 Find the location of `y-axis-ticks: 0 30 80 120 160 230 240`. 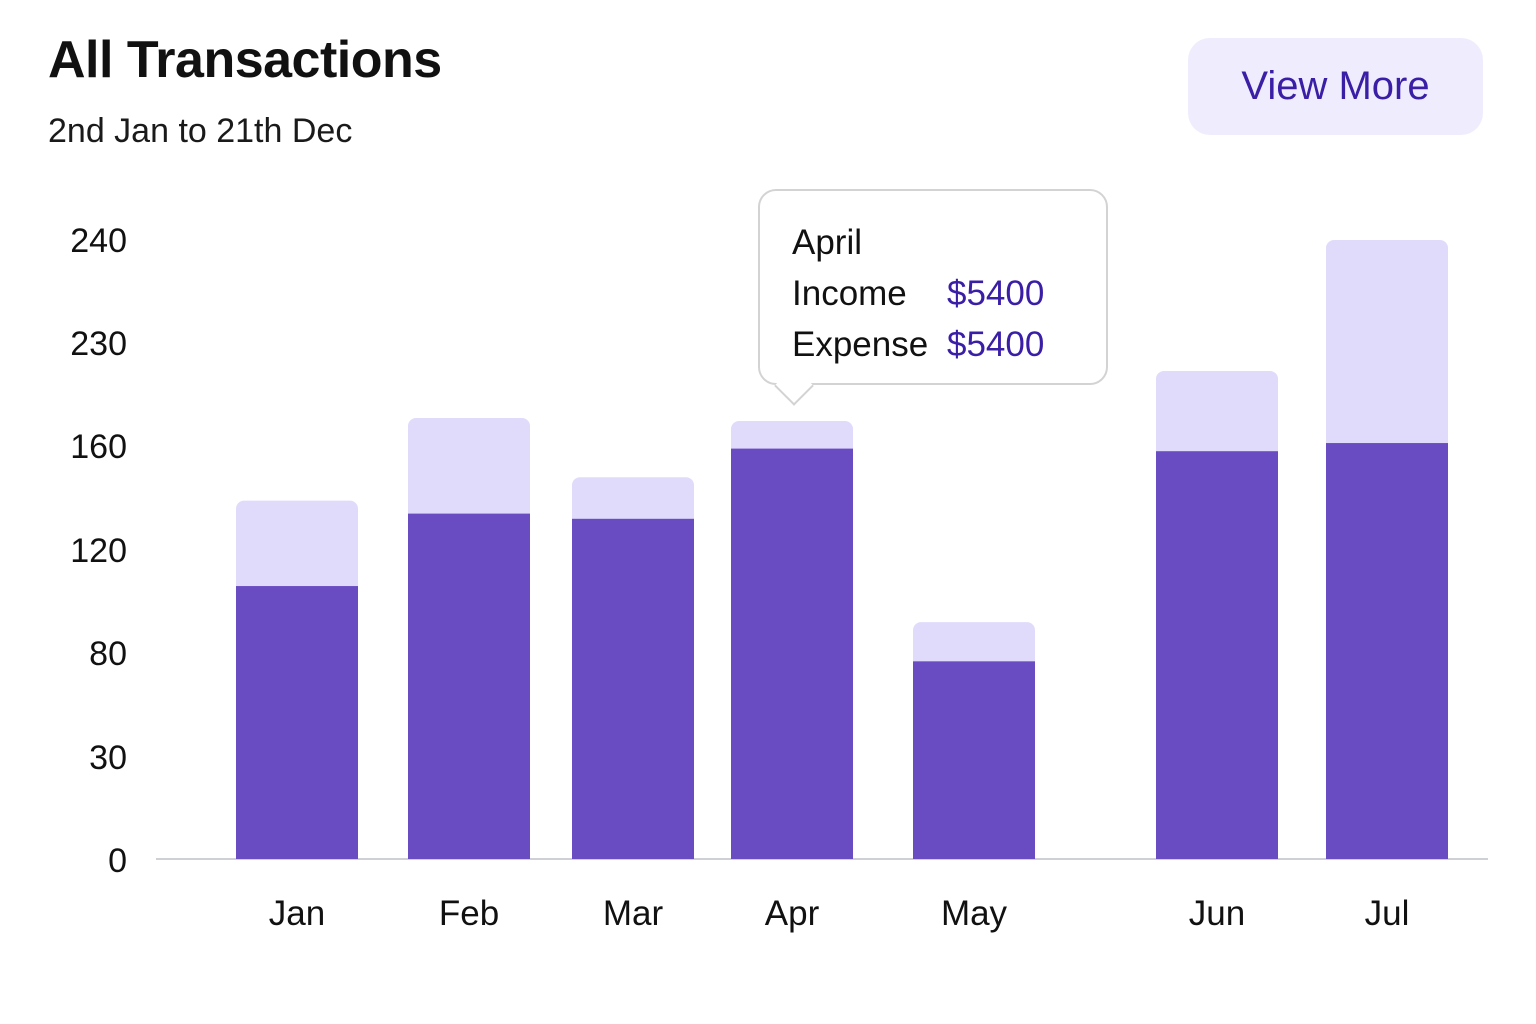

y-axis-ticks: 0 30 80 120 160 230 240 is located at coordinates (98, 551).